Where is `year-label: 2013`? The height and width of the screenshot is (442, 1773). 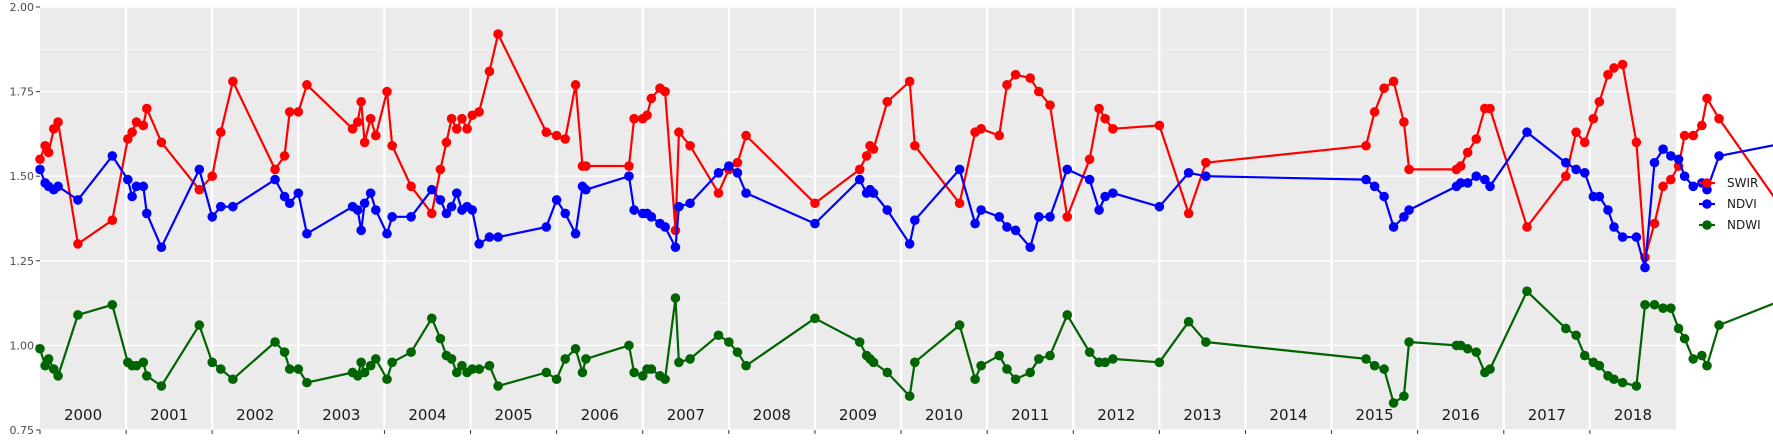 year-label: 2013 is located at coordinates (1202, 415).